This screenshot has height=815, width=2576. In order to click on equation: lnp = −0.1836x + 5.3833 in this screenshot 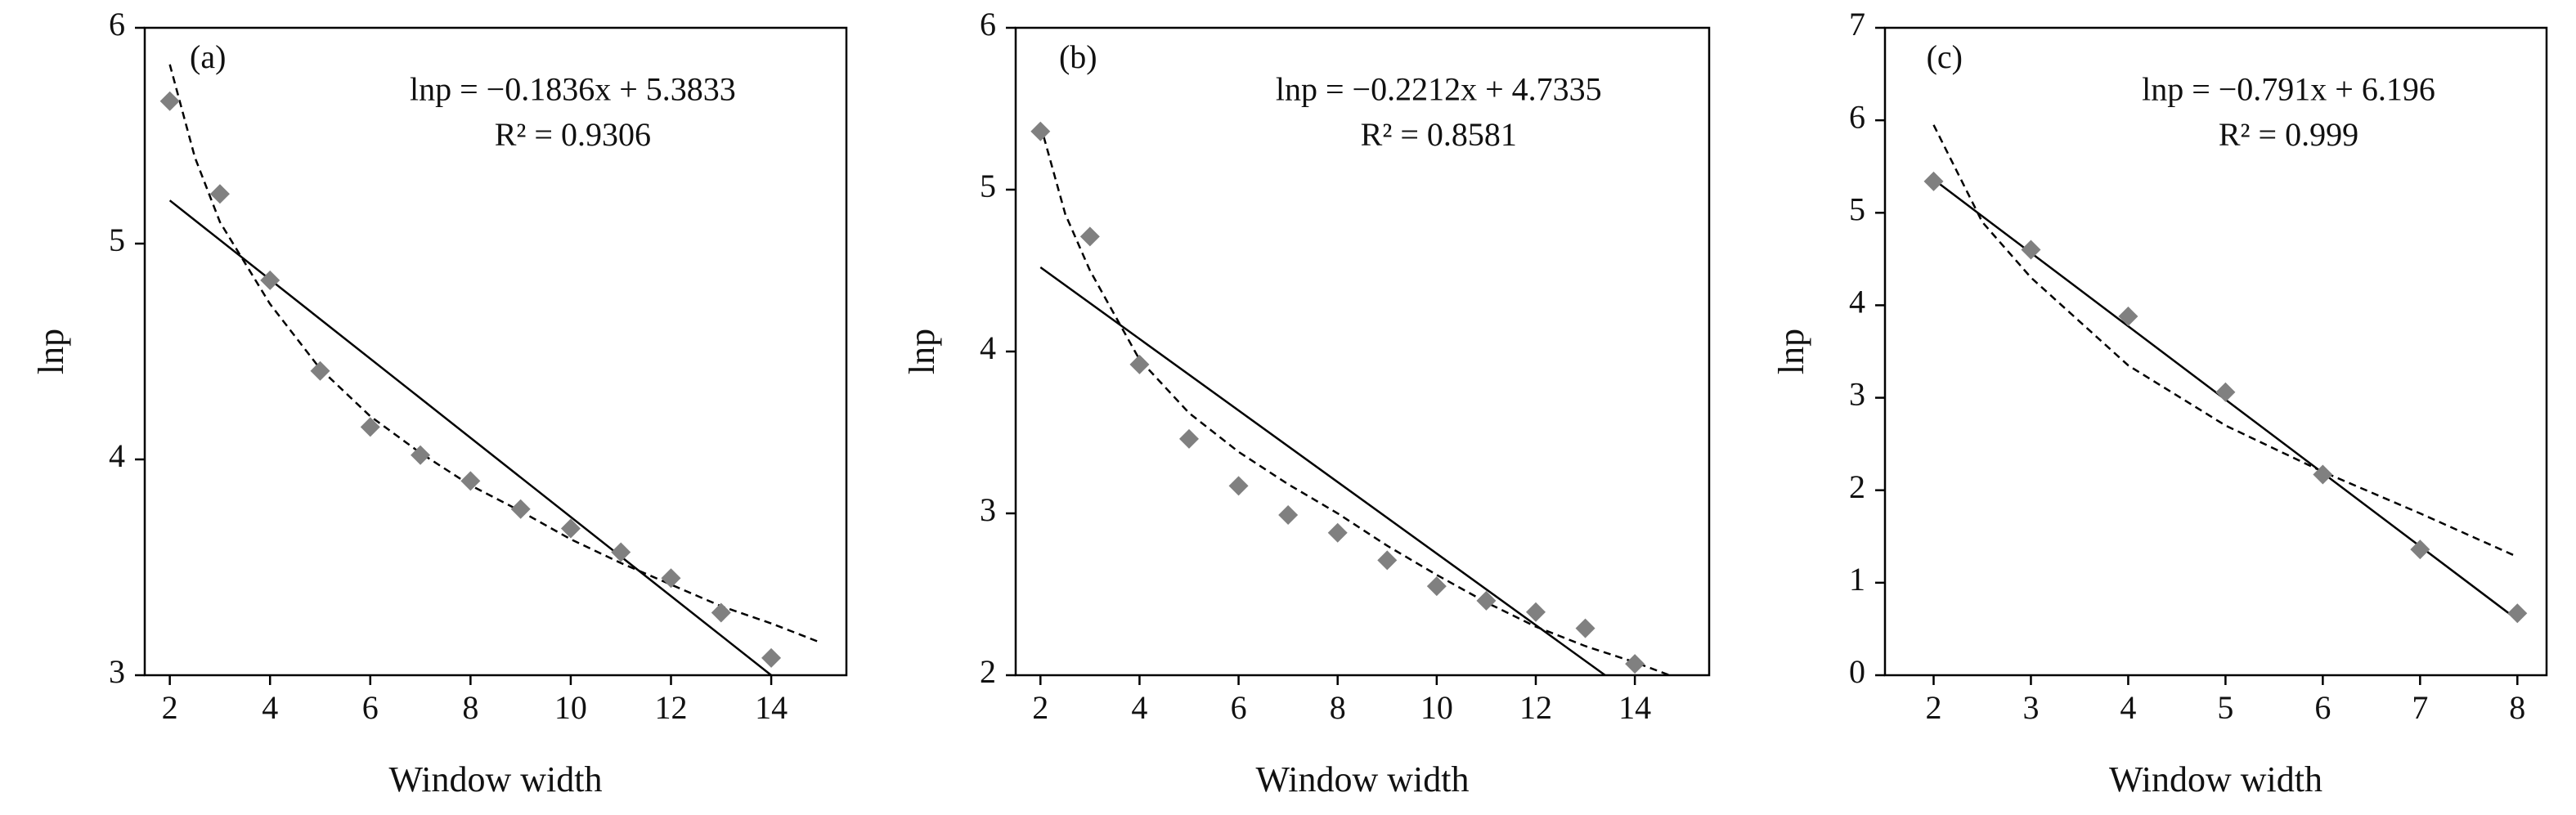, I will do `click(573, 88)`.